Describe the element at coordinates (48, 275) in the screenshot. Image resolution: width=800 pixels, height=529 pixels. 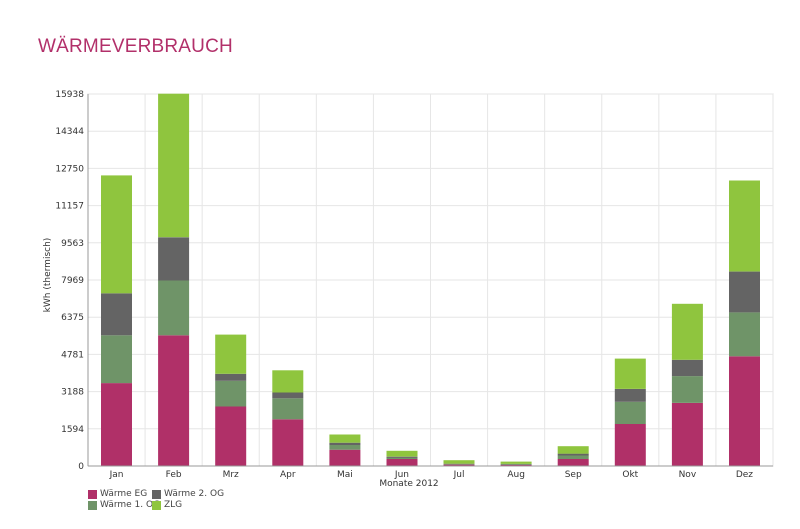
I see `y-axis-label: kWh (thermisch)` at that location.